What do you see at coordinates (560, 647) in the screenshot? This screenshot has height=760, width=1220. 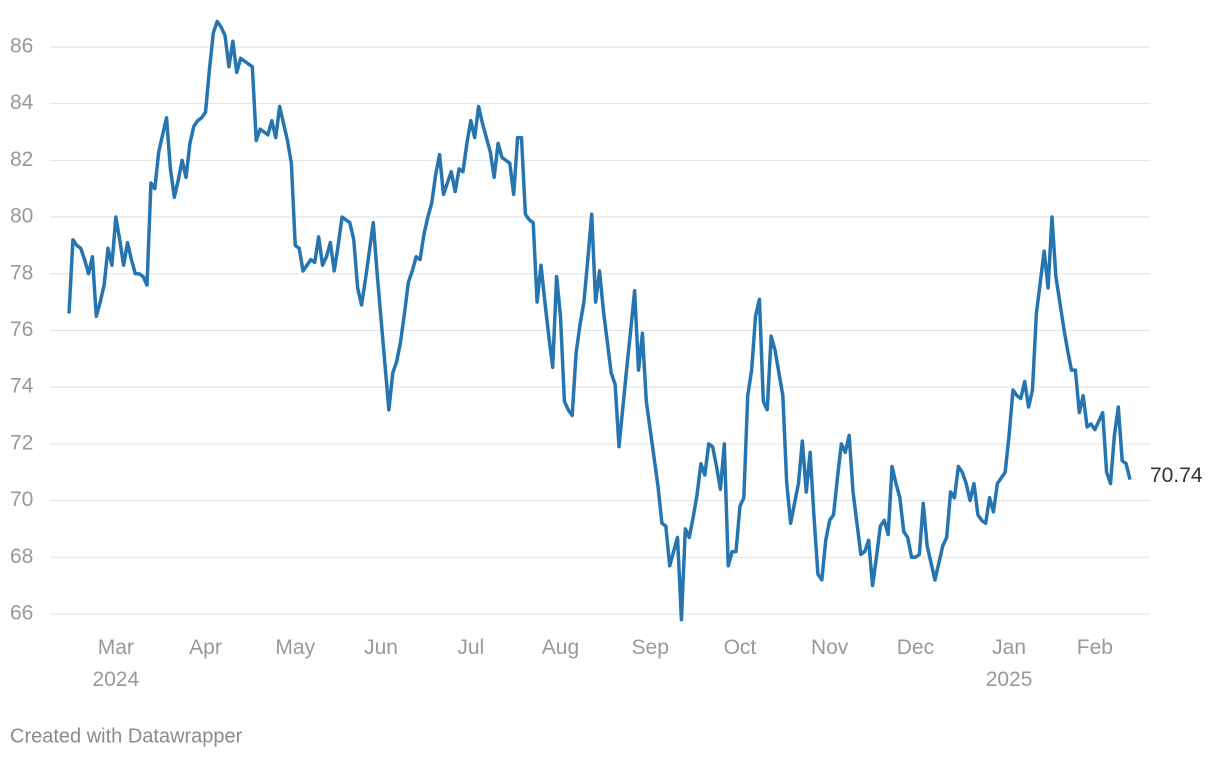 I see `x-tick-label: Aug` at bounding box center [560, 647].